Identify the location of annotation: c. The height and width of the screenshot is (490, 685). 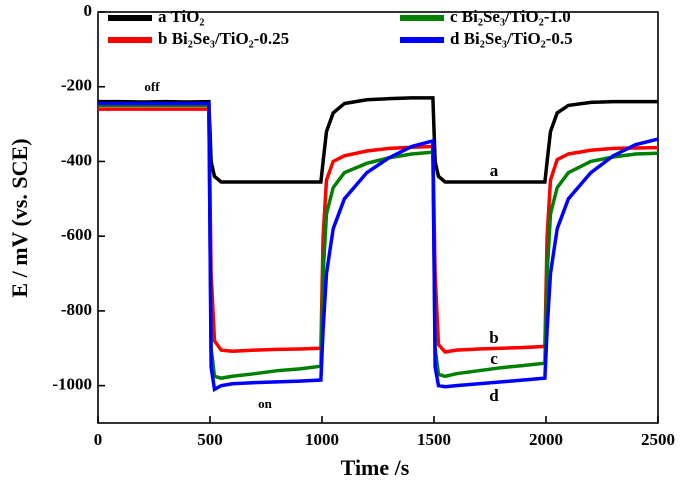
(494, 358).